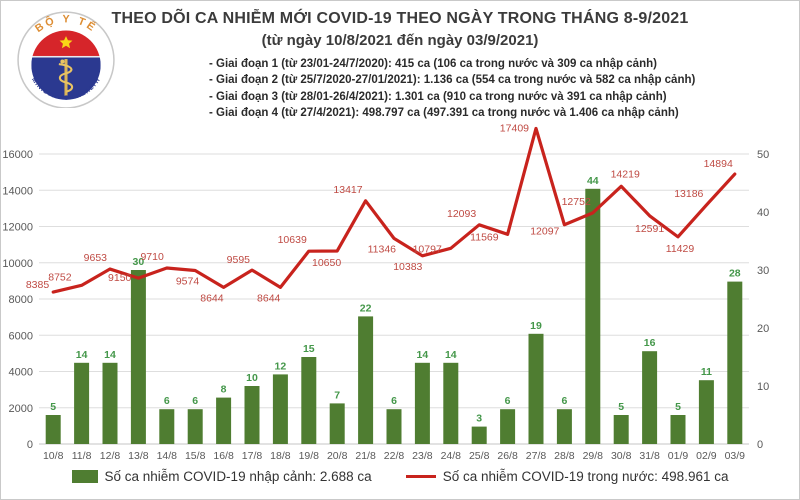 The height and width of the screenshot is (500, 800). I want to click on bar-series-swatch-icon, so click(84, 477).